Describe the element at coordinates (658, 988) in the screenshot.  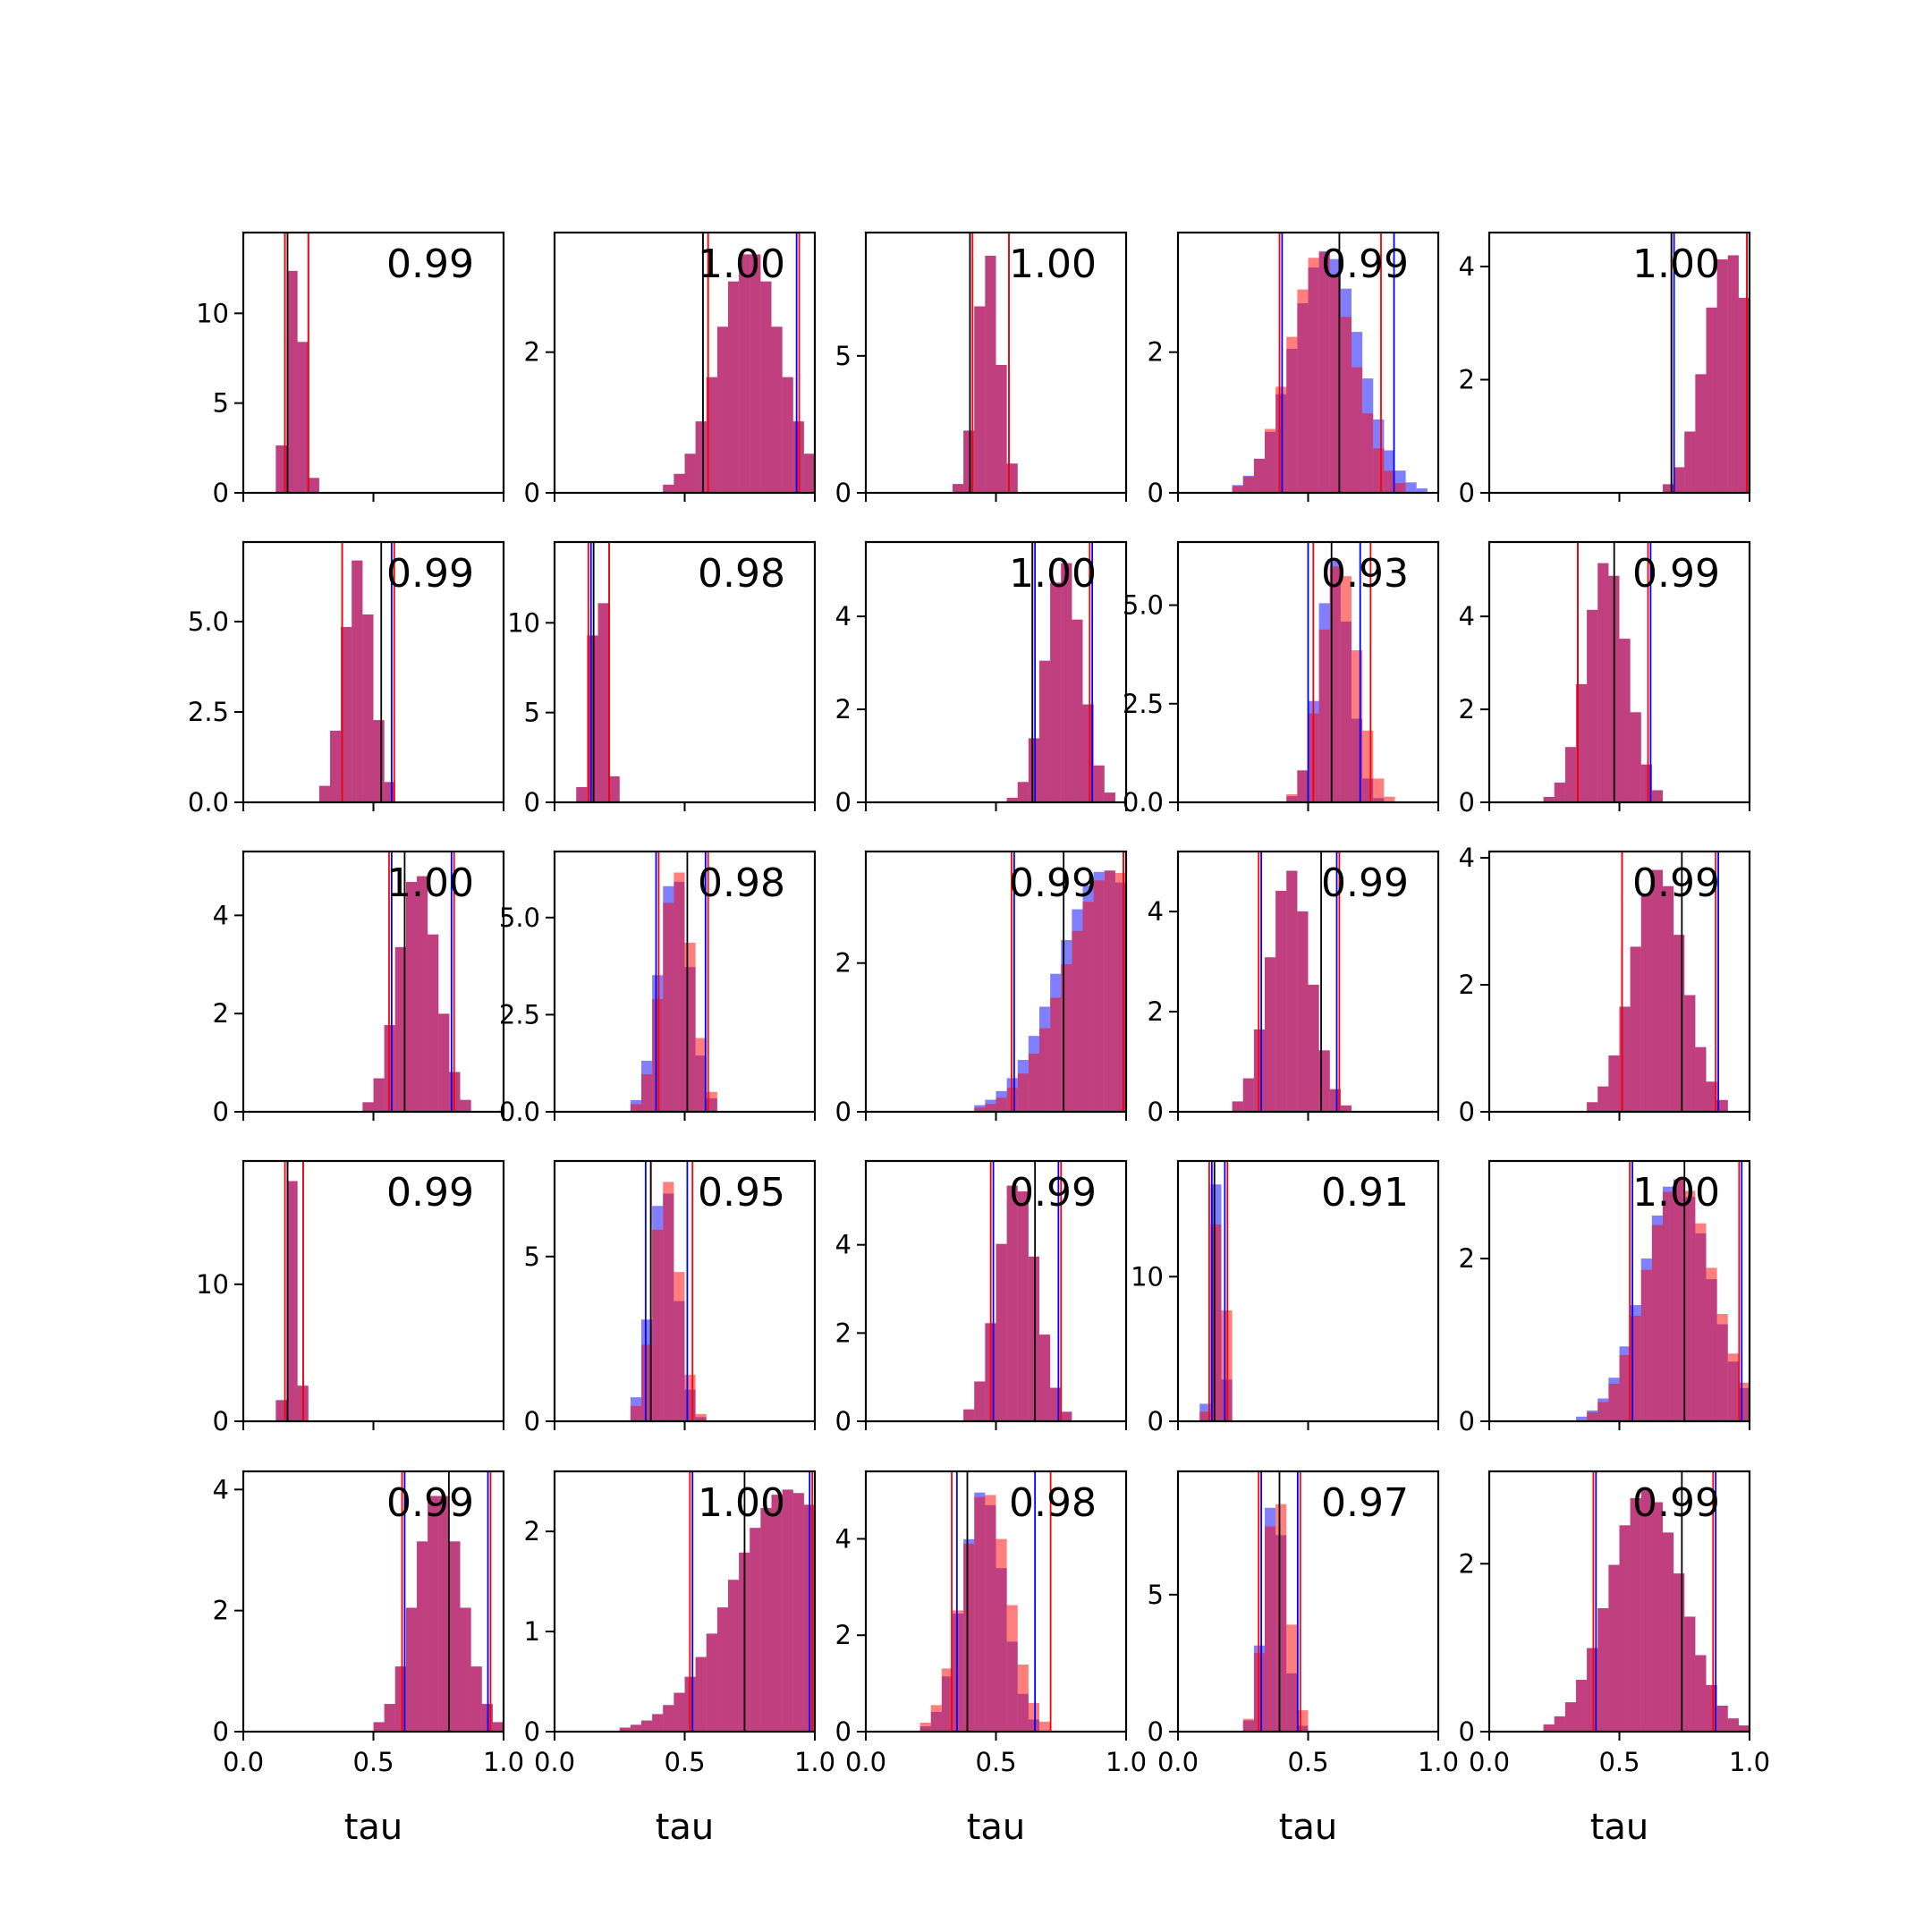
I see `panel-3-2: 0.0 2.5 5.0 0.98` at that location.